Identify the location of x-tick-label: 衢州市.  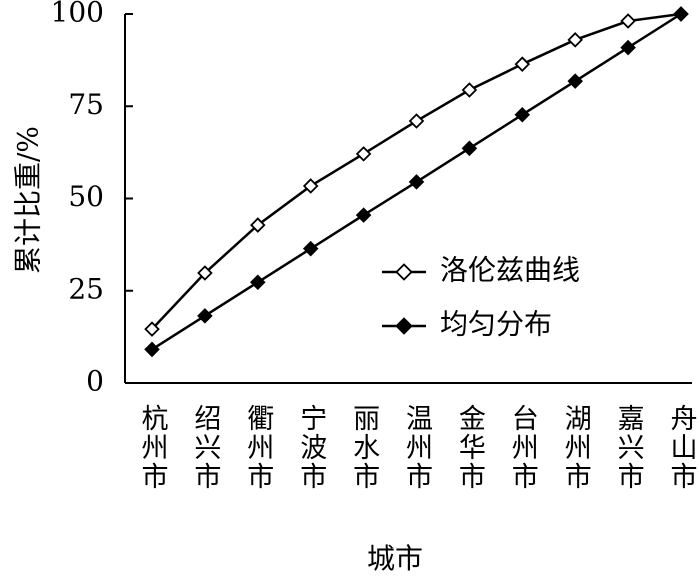
(258, 447).